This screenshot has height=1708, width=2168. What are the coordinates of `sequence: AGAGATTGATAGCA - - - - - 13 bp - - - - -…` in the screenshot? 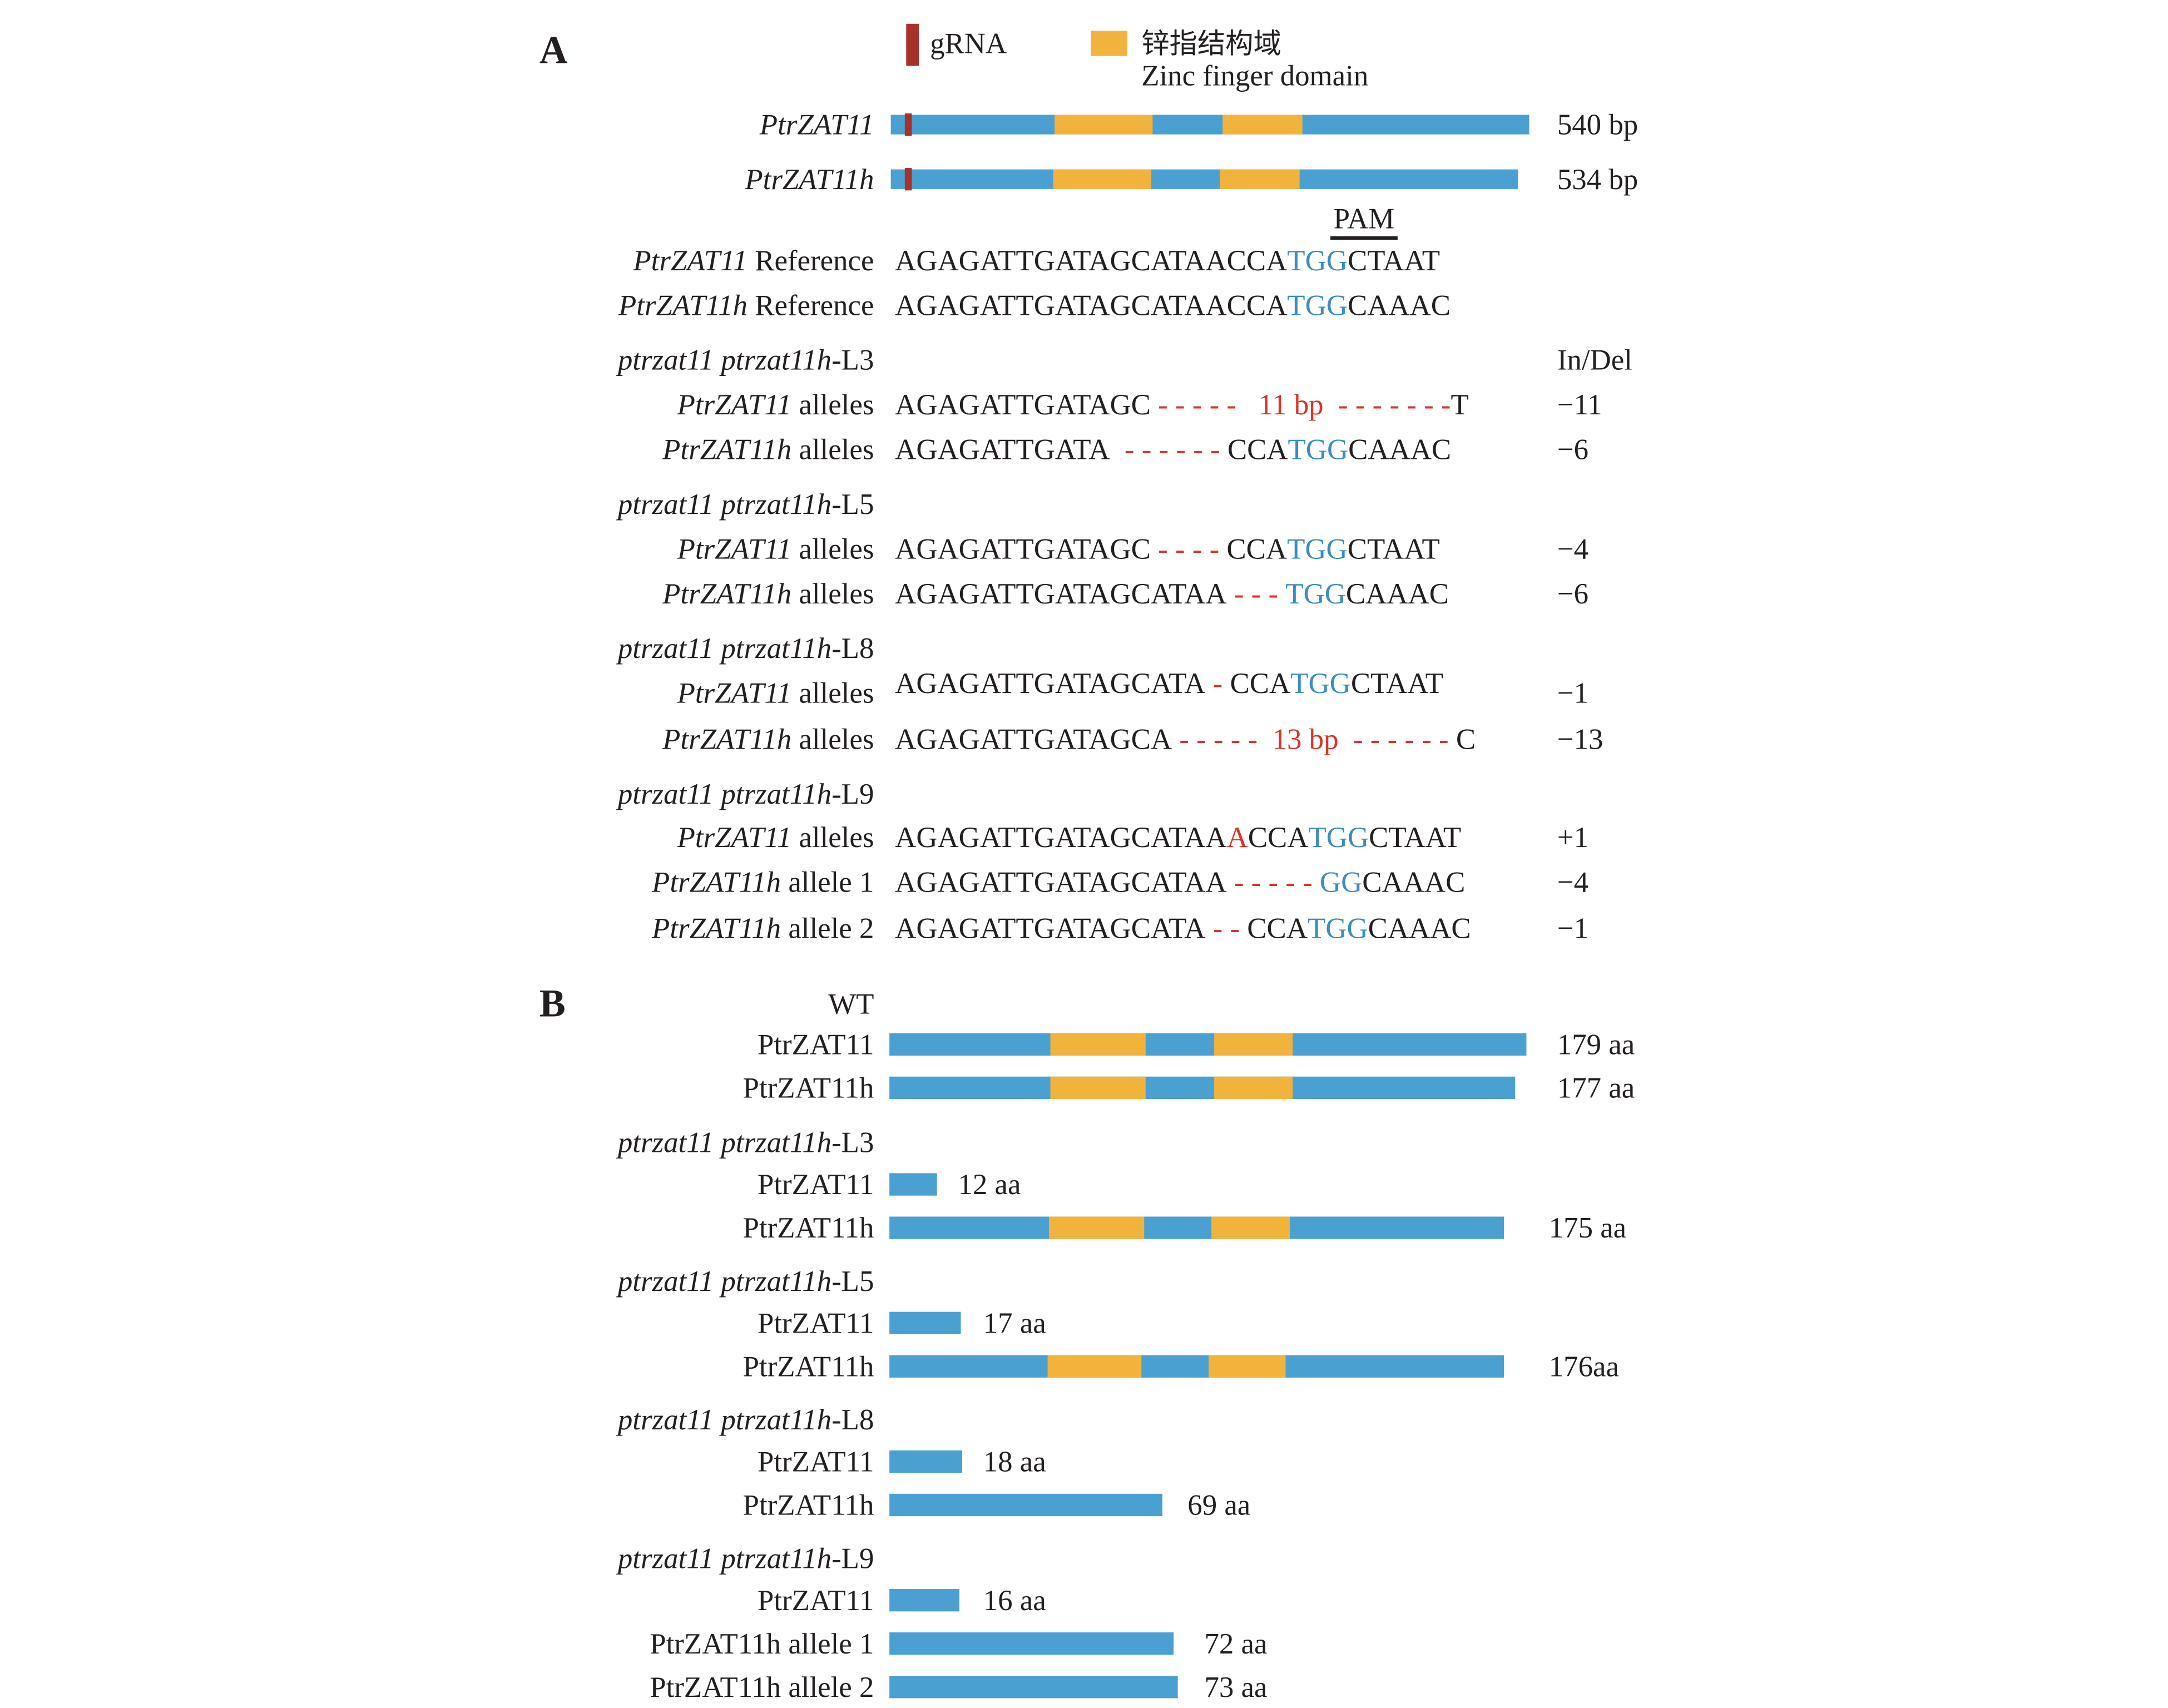 It's located at (1186, 740).